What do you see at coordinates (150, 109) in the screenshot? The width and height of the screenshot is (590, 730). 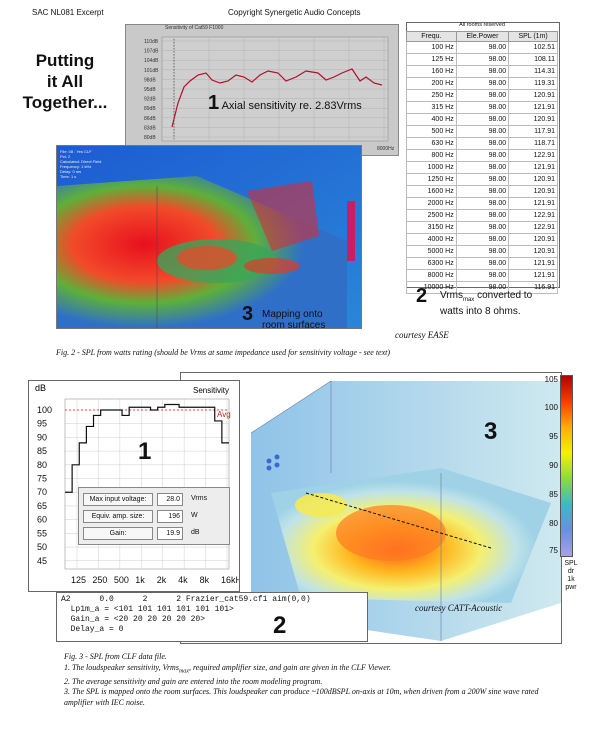 I see `y-tick-label: 89dB` at bounding box center [150, 109].